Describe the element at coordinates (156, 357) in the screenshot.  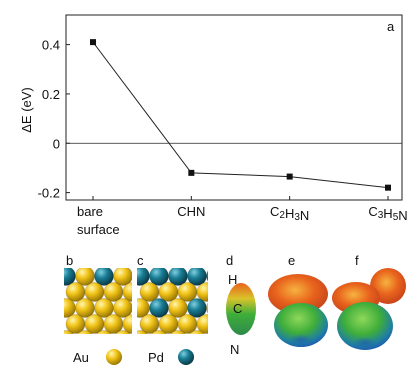
I see `pd-legend-label: Pd` at that location.